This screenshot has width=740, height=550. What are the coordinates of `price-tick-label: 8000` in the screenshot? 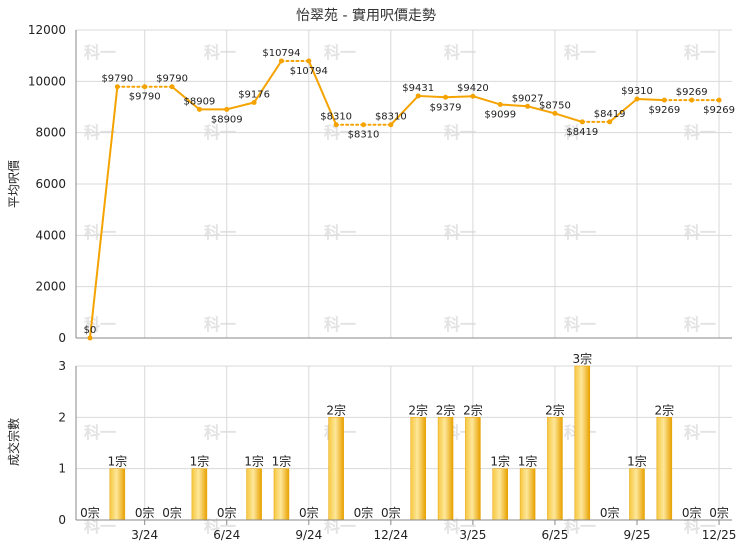 It's located at (50, 133).